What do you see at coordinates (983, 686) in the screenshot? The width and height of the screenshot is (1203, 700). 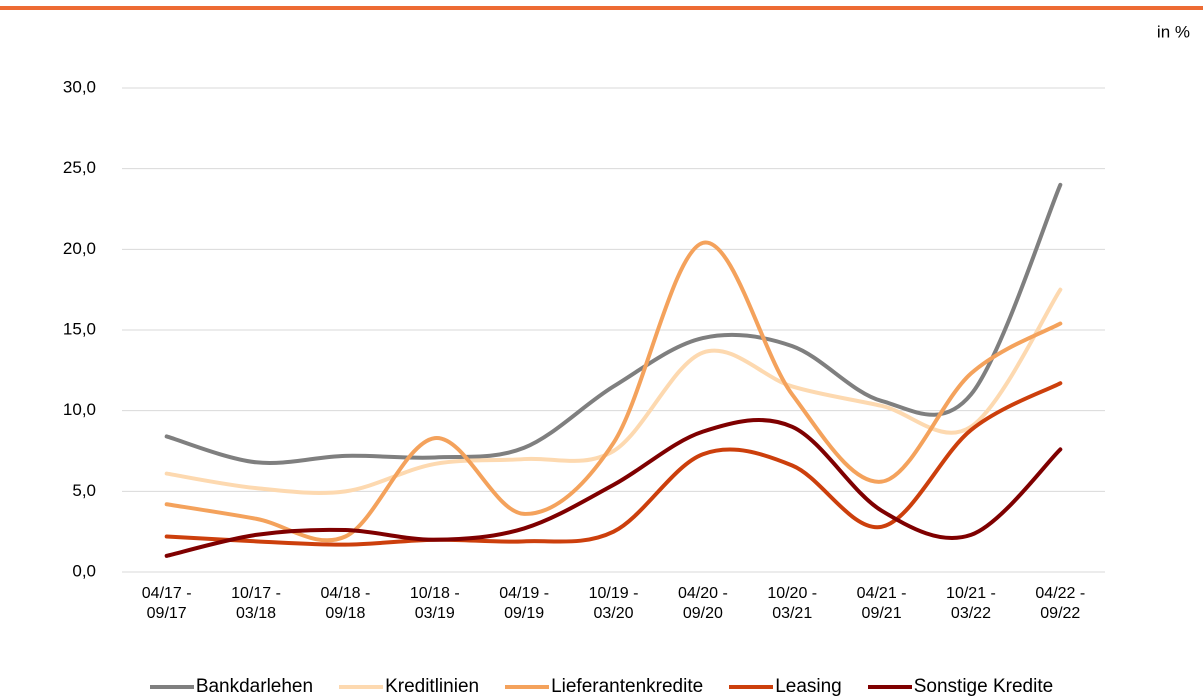 I see `legend-label: Sonstige Kredite` at bounding box center [983, 686].